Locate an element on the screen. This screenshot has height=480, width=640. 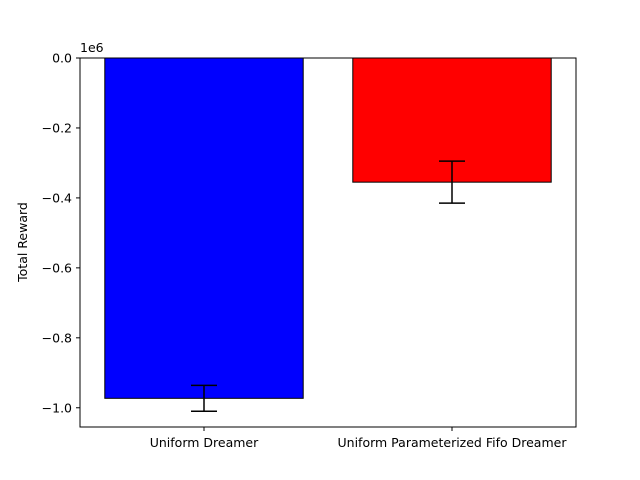
y-tick-label-4: −0.6 is located at coordinates (57, 267).